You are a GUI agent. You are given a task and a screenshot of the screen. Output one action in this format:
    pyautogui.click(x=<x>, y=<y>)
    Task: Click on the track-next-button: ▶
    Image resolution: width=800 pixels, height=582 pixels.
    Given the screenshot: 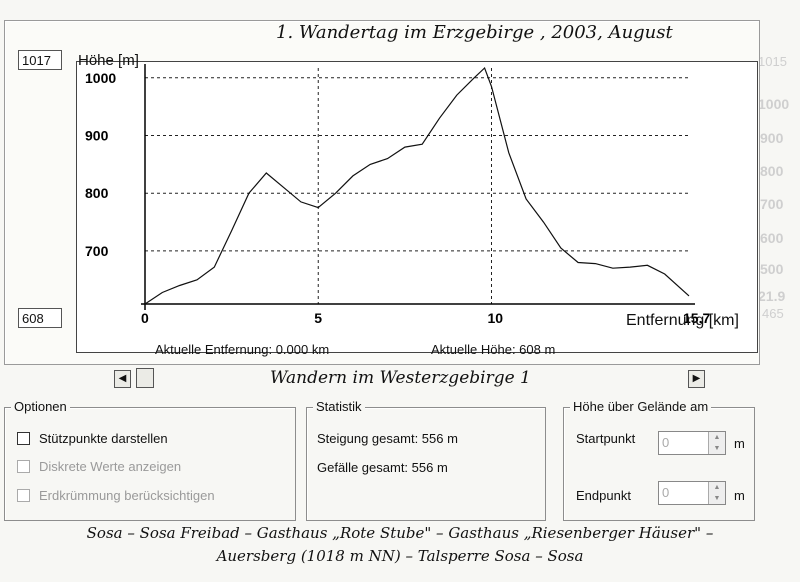 What is the action you would take?
    pyautogui.click(x=696, y=379)
    